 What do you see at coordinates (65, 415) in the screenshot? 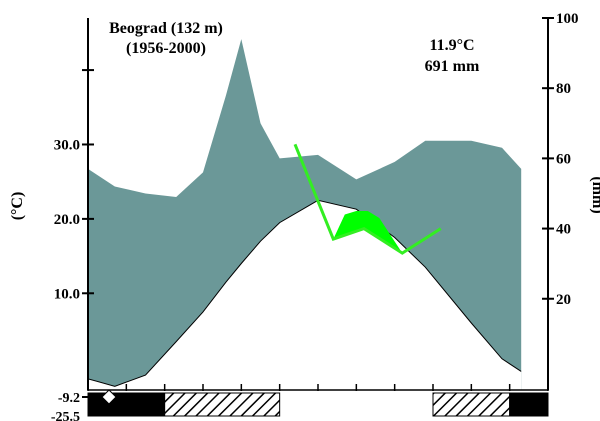
I see `min-label-2: -25.5` at bounding box center [65, 415].